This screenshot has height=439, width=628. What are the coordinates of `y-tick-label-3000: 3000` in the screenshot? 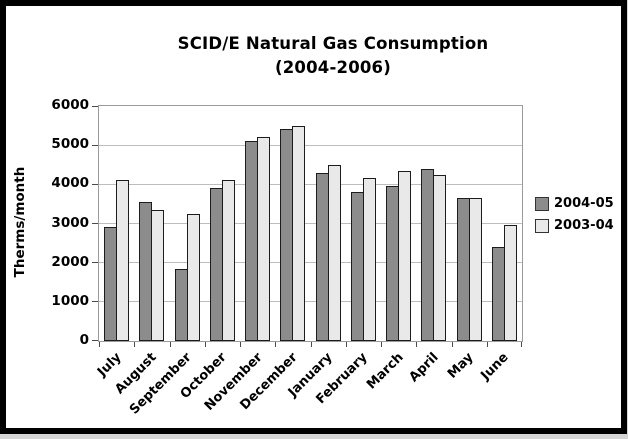 It's located at (70, 222).